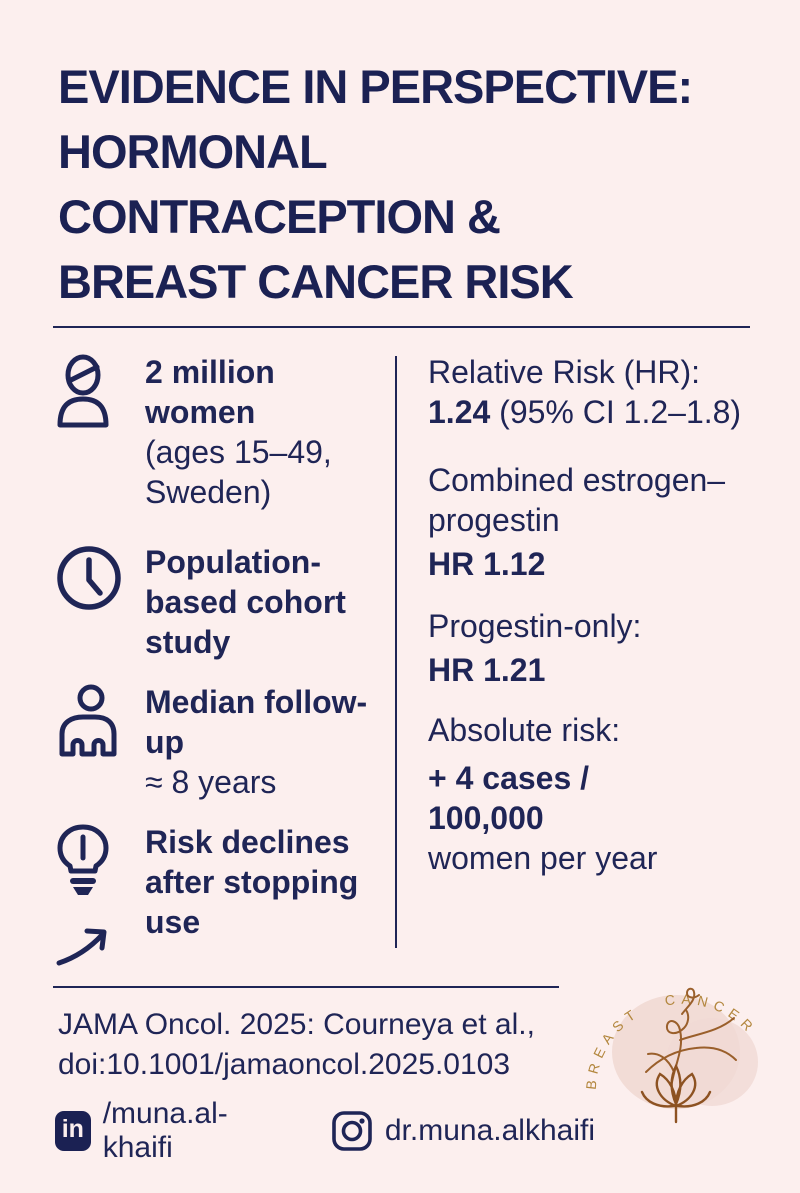 Image resolution: width=800 pixels, height=1193 pixels. I want to click on instagram-link: dr.muna.alkhaifi, so click(463, 1131).